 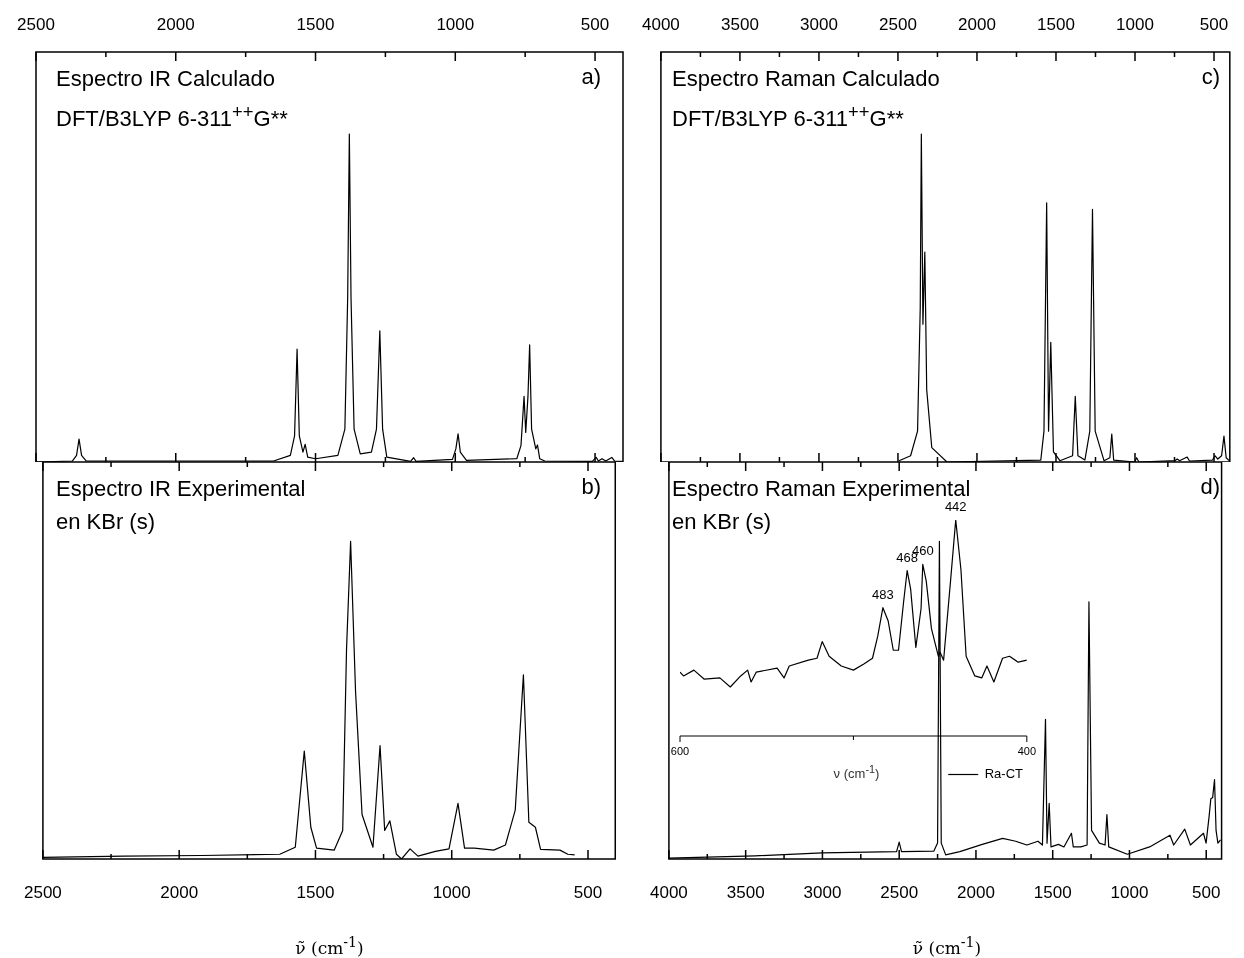 I want to click on chart-title: Espectro Raman Calculado, so click(x=806, y=79).